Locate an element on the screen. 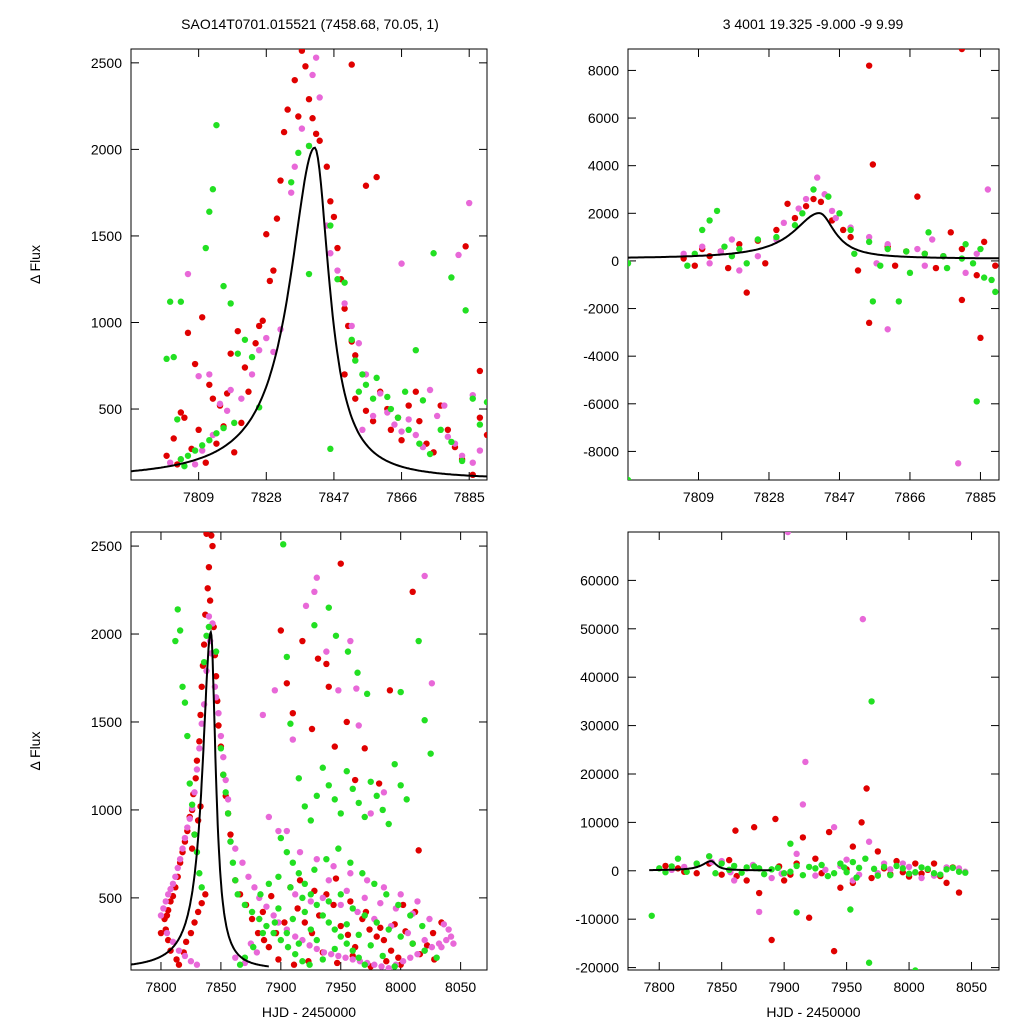  x-tick-label: 7950 is located at coordinates (340, 987).